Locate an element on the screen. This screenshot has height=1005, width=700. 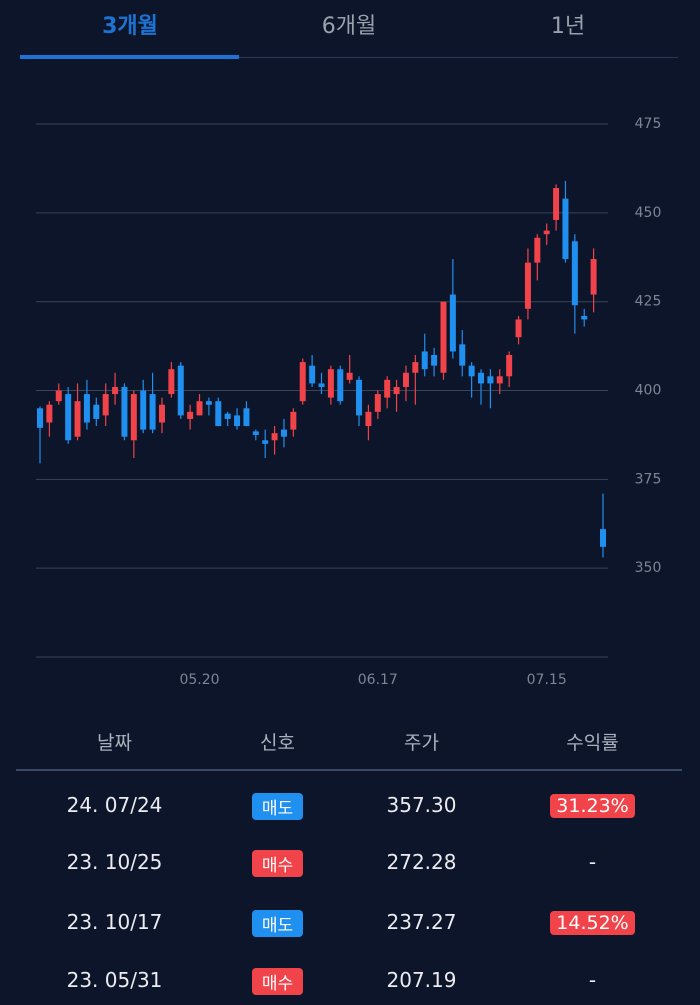
x-tick-label: 07.15 is located at coordinates (547, 680).